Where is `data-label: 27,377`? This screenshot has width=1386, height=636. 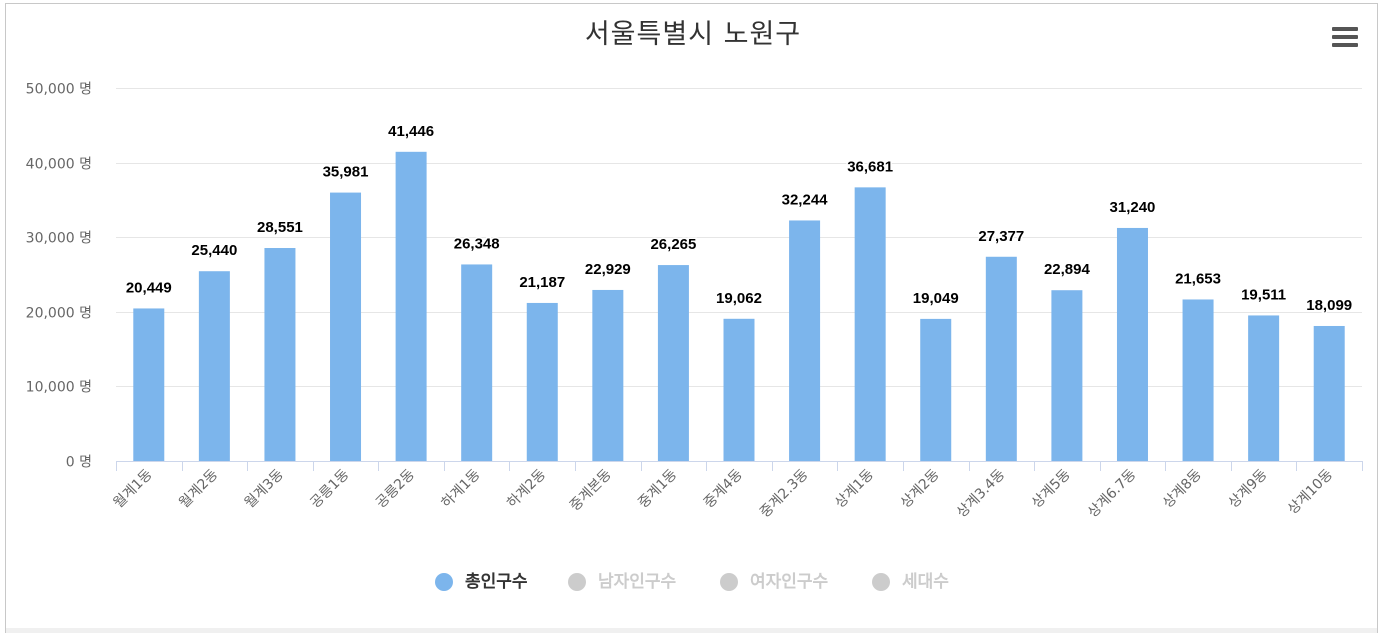 data-label: 27,377 is located at coordinates (1001, 236).